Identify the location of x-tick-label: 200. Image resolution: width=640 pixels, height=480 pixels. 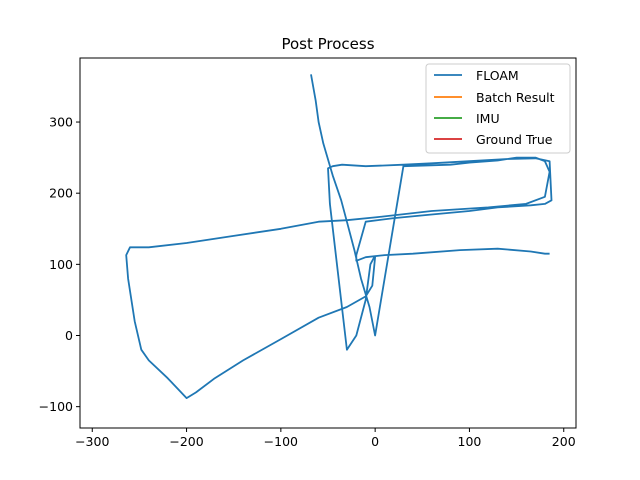
(564, 441).